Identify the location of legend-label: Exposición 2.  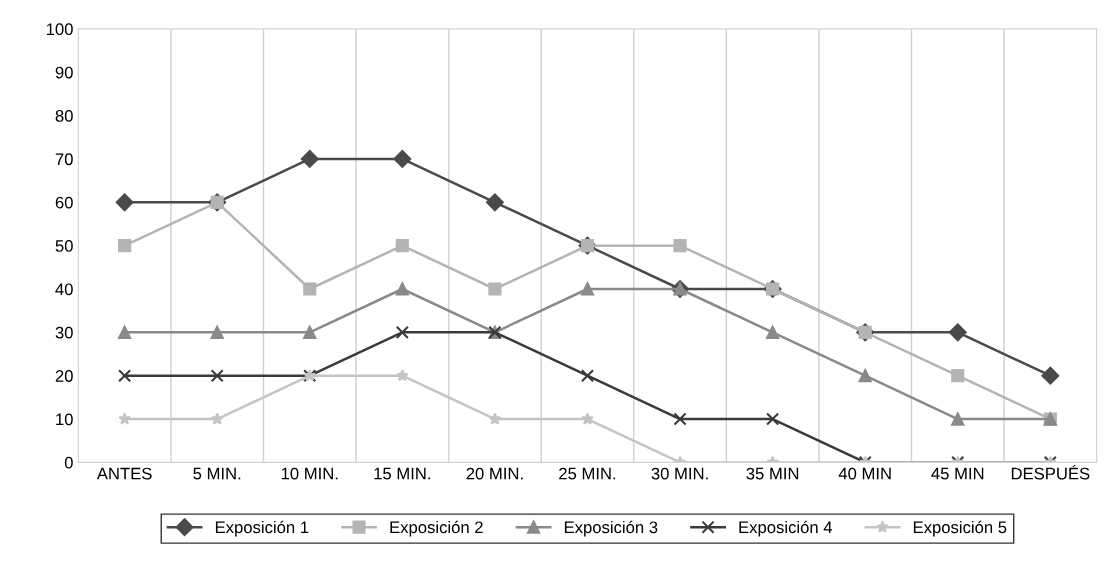
(436, 528).